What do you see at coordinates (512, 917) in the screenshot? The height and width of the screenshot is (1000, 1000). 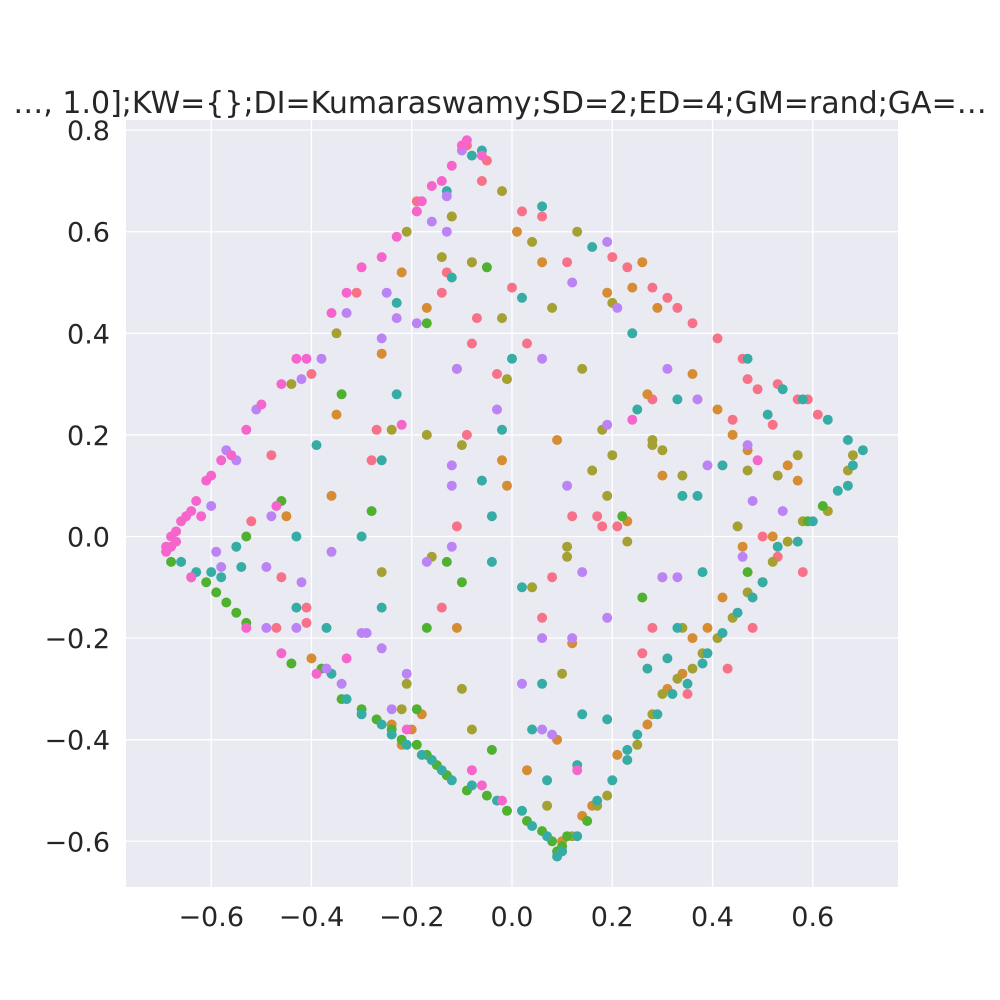 I see `x-tick-label: 0.0` at bounding box center [512, 917].